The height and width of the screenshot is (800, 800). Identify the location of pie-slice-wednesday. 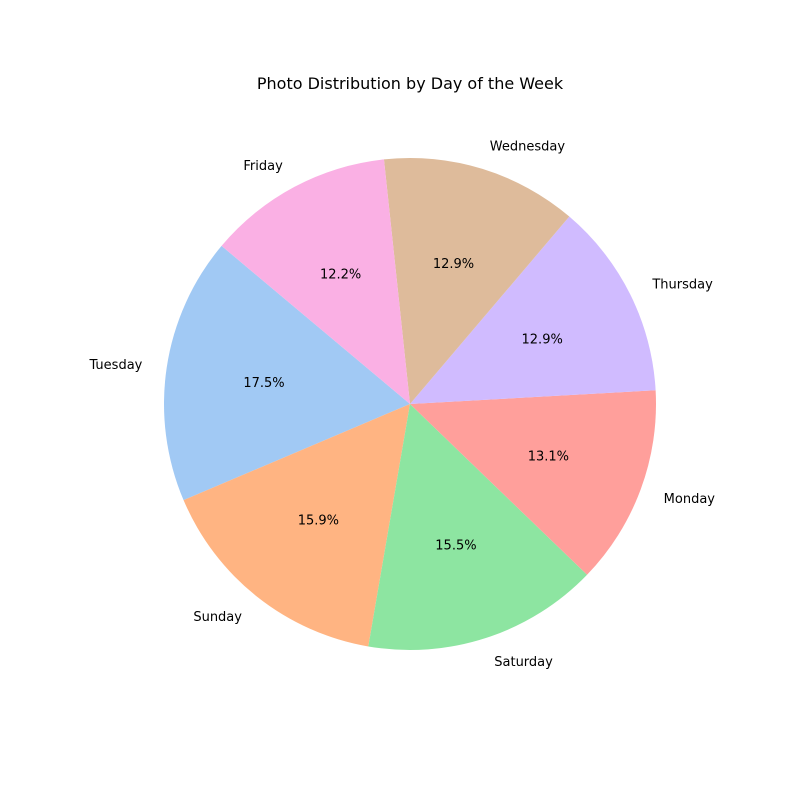
(476, 280).